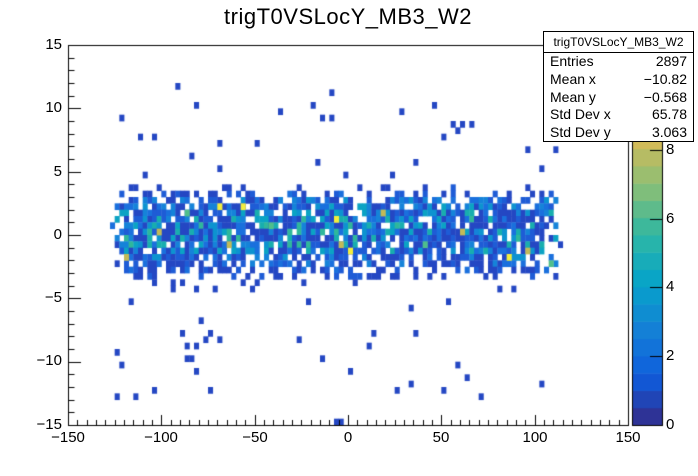 This screenshot has height=476, width=698. Describe the element at coordinates (618, 80) in the screenshot. I see `stats-row-mean-x: Mean x −10.82` at that location.